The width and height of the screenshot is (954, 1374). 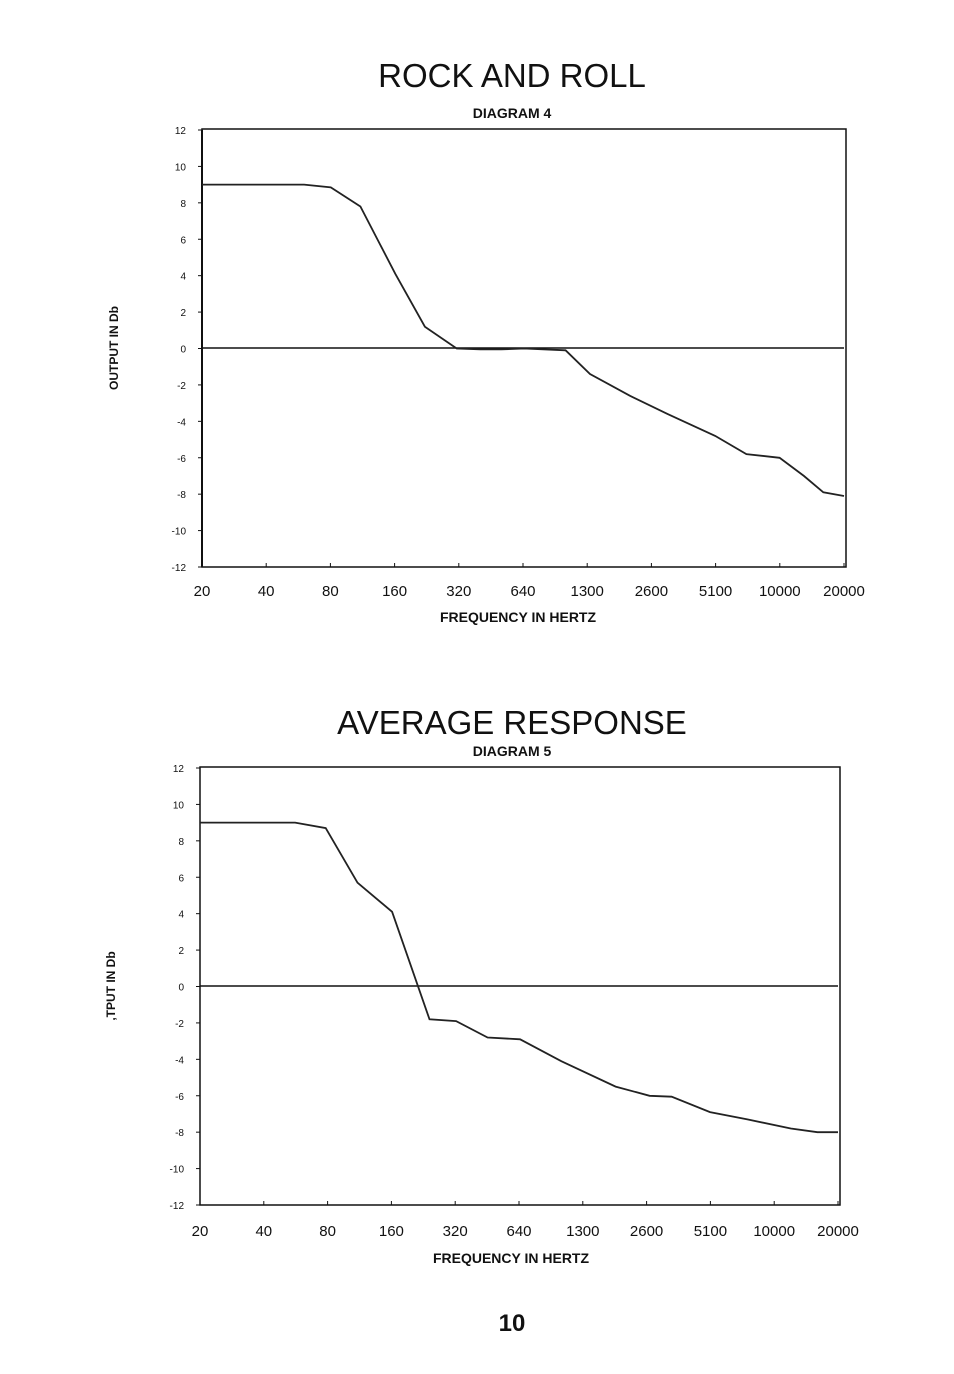 I want to click on chart-2-title: AVERAGE RESPONSE, so click(x=512, y=722).